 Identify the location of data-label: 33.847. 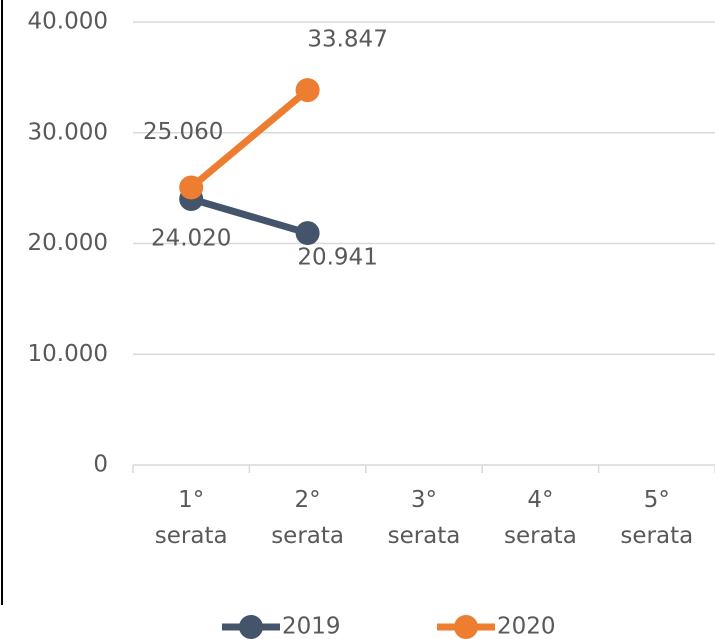
(347, 40).